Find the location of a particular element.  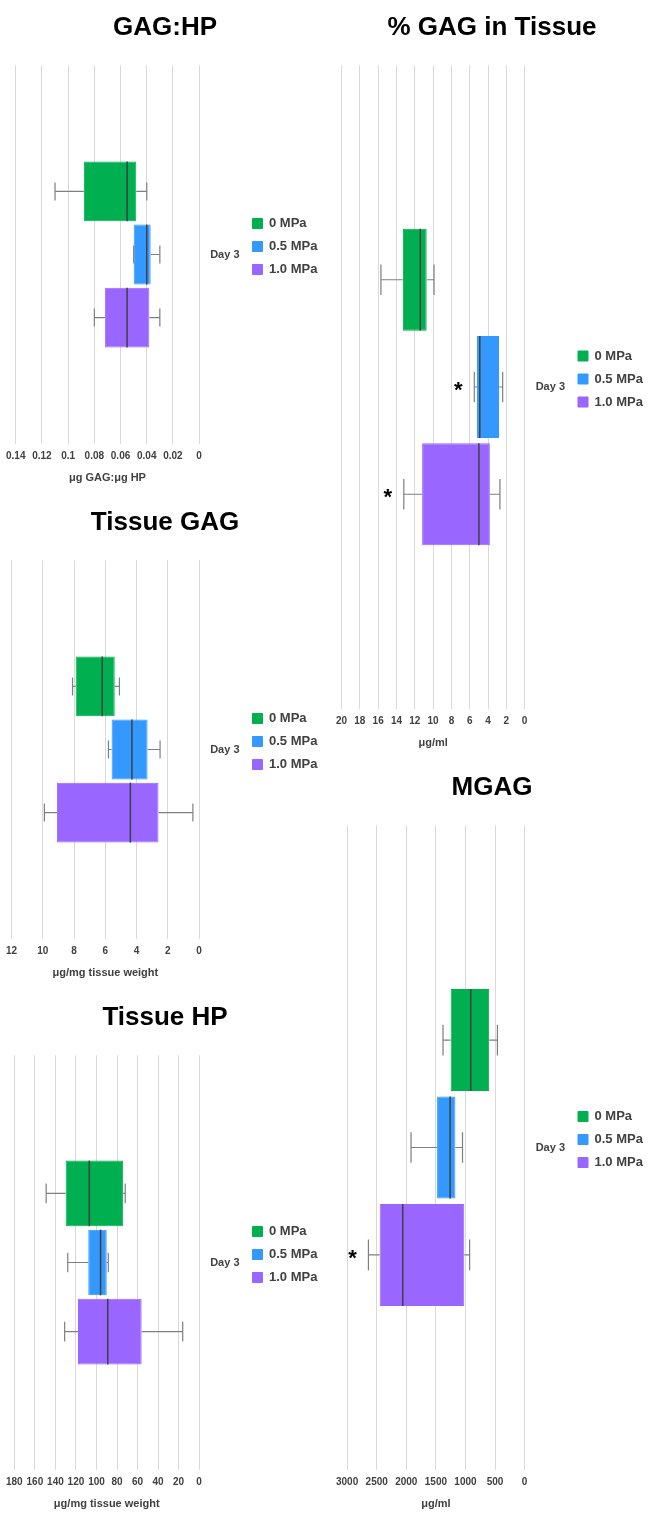

x-tick-label: 0.02 is located at coordinates (173, 455).